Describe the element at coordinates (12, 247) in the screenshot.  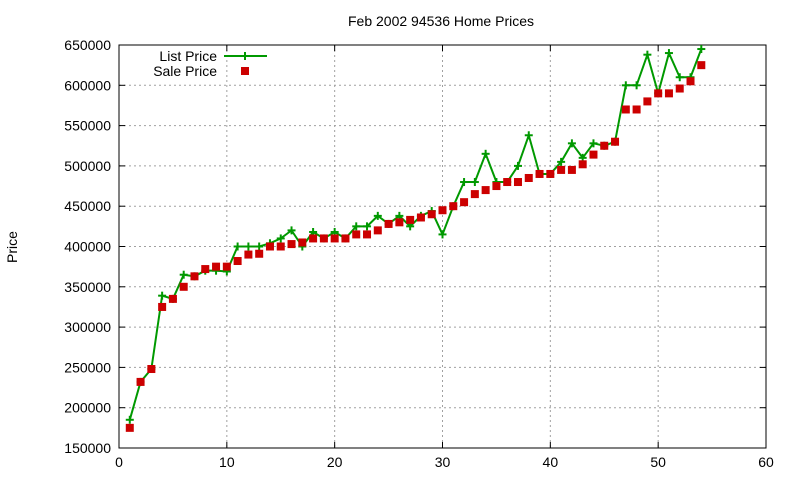
I see `y-axis-label: Price` at that location.